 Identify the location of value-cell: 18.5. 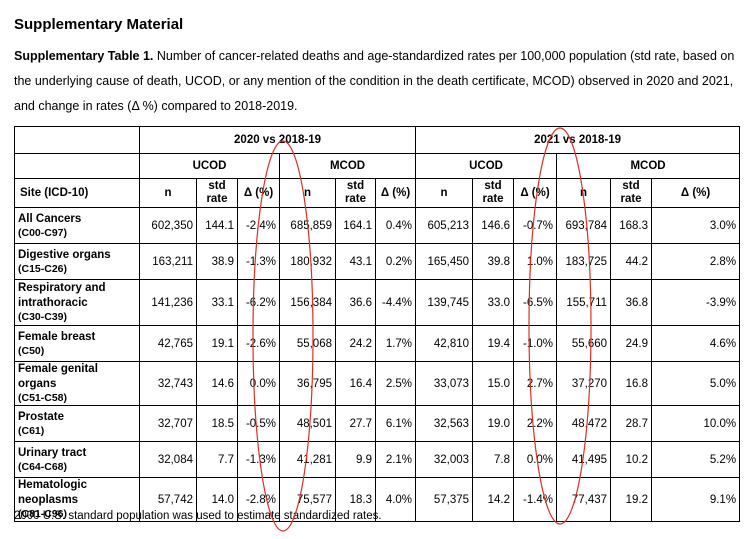
(217, 423).